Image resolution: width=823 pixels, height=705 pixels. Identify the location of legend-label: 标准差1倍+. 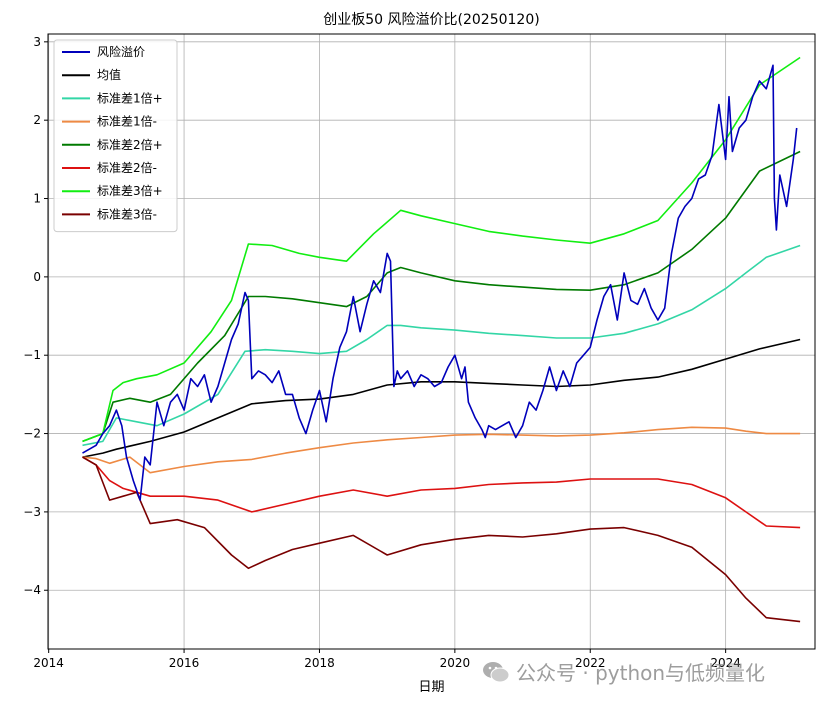
(130, 97).